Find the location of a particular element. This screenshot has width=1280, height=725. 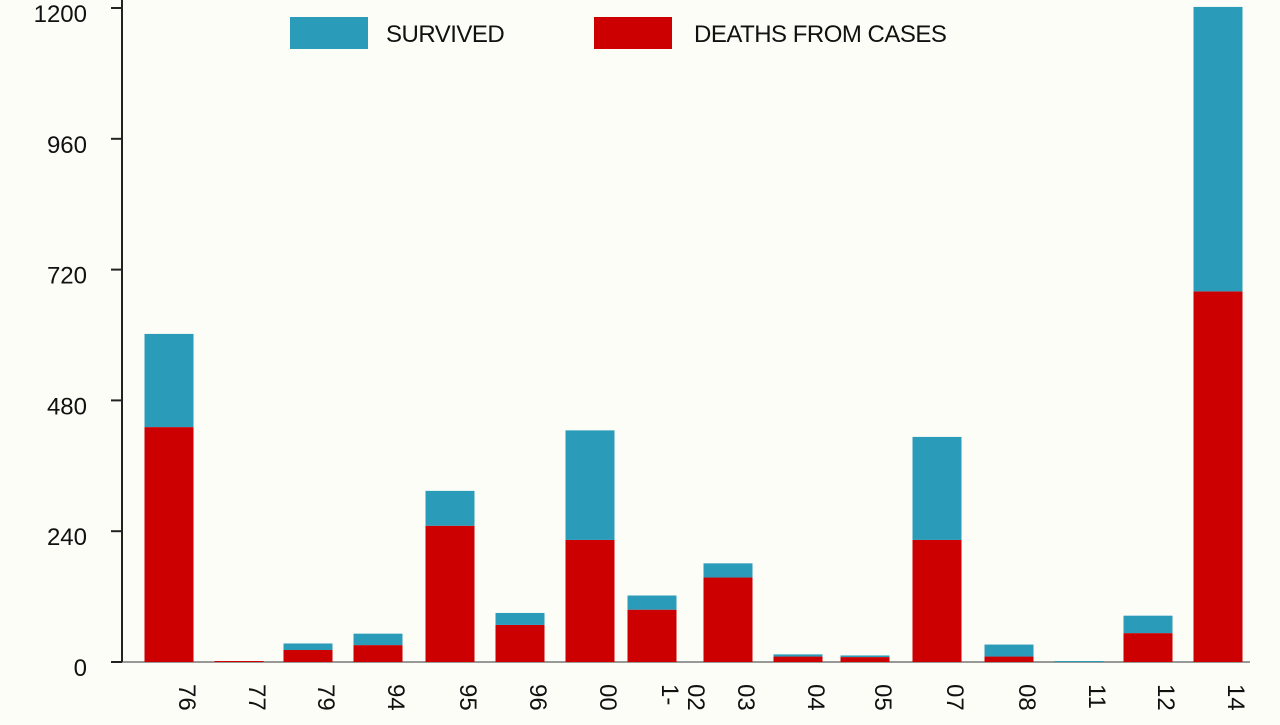

x-tick-label-group: 94 is located at coordinates (395, 697).